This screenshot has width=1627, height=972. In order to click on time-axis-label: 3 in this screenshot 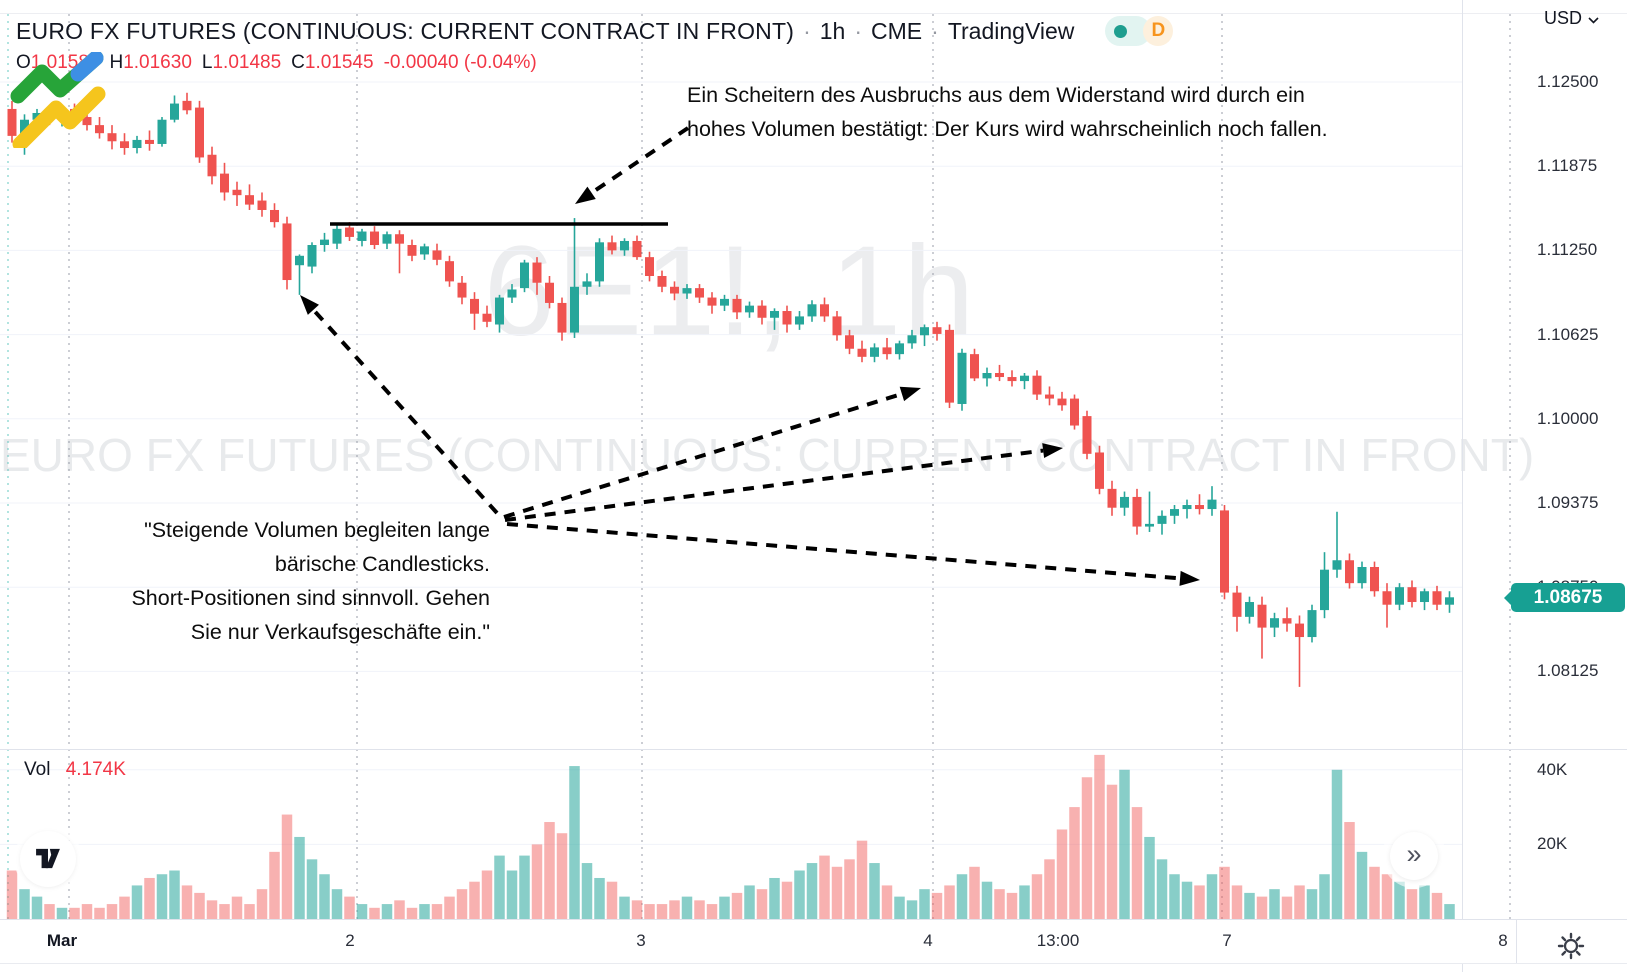, I will do `click(641, 940)`.